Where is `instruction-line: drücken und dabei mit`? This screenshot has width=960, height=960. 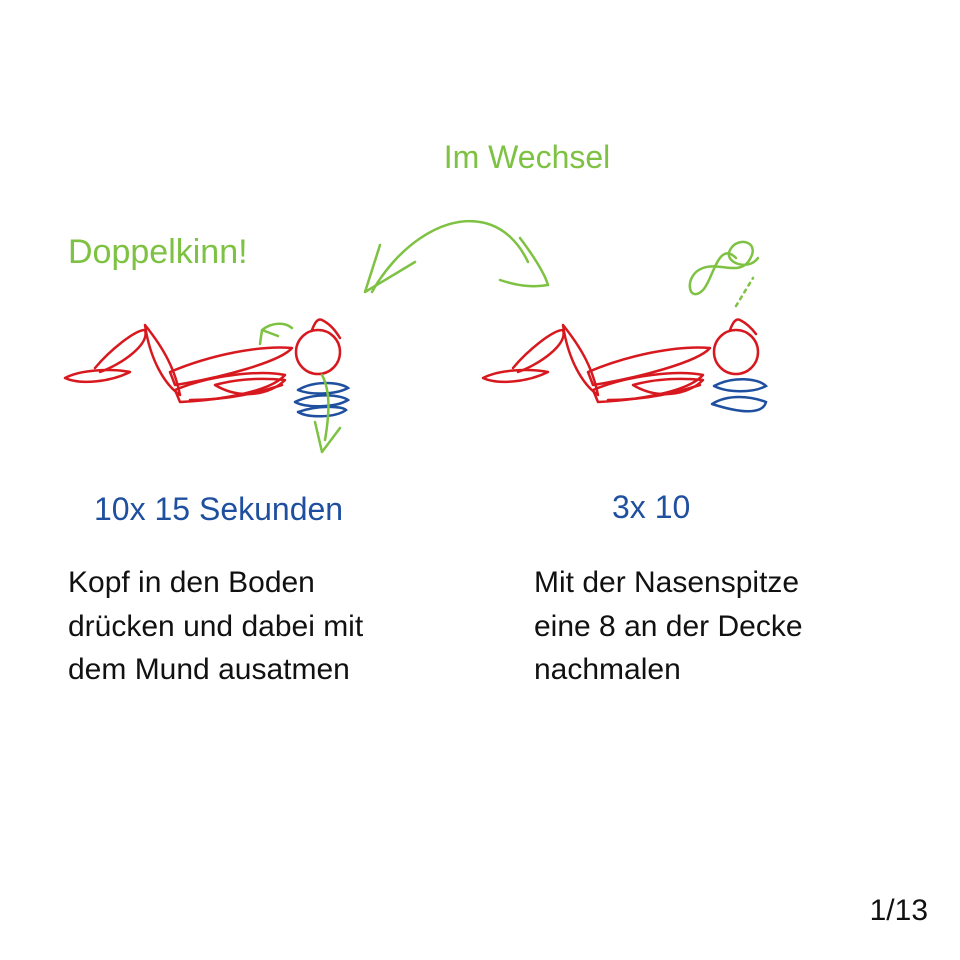
instruction-line: drücken und dabei mit is located at coordinates (216, 626).